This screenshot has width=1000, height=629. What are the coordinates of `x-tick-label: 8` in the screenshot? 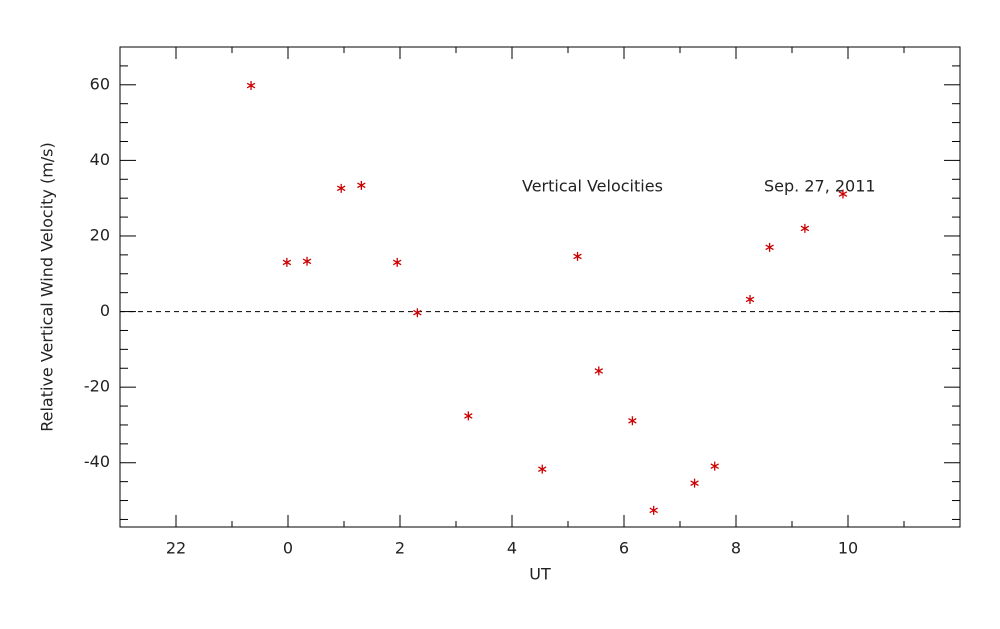 It's located at (736, 548).